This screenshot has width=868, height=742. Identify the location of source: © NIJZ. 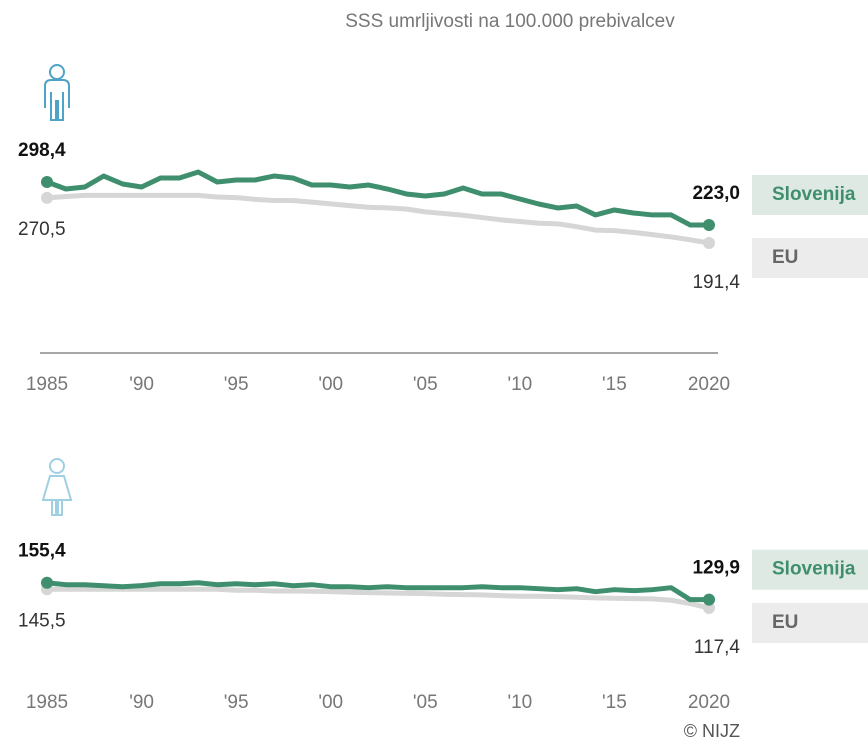
(712, 731).